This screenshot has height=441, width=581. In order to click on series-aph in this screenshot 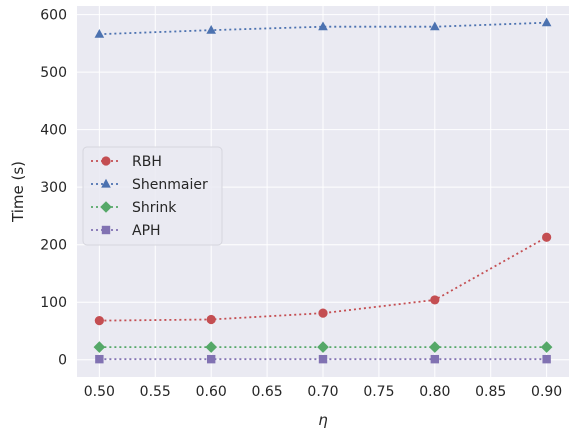, I will do `click(323, 359)`.